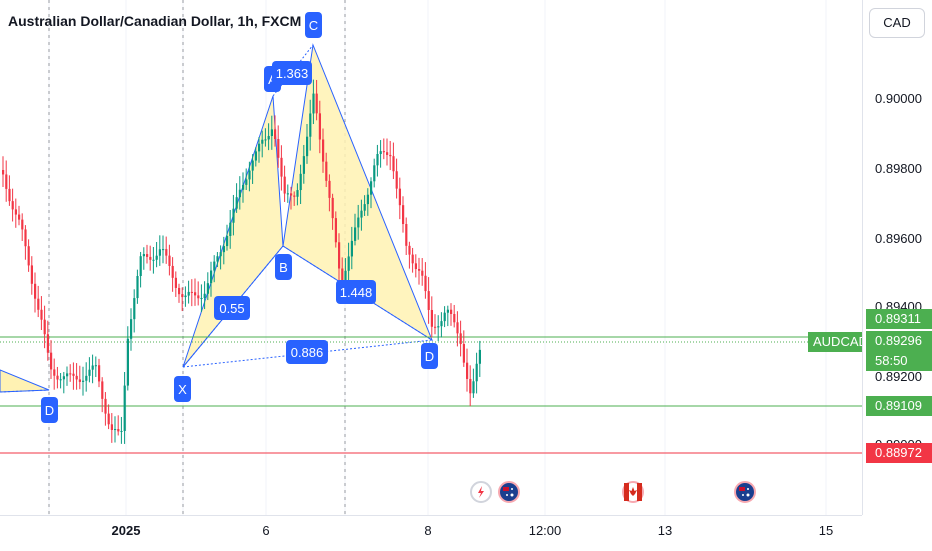  I want to click on time-tick: 12:00, so click(545, 530).